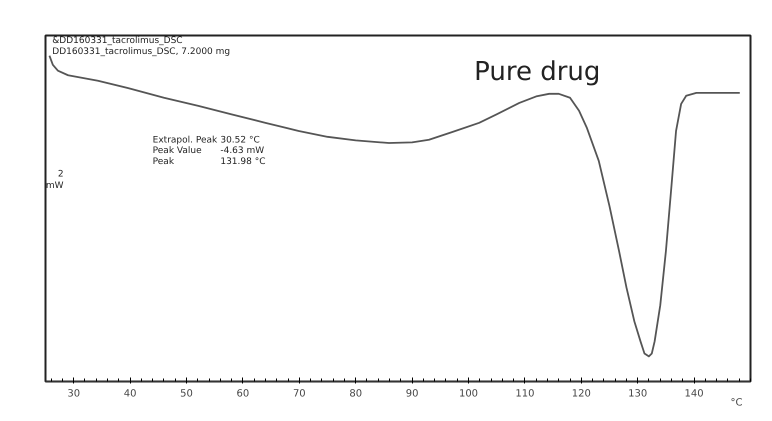 This screenshot has height=421, width=772. What do you see at coordinates (243, 161) in the screenshot?
I see `annotation: 131.98 °C` at bounding box center [243, 161].